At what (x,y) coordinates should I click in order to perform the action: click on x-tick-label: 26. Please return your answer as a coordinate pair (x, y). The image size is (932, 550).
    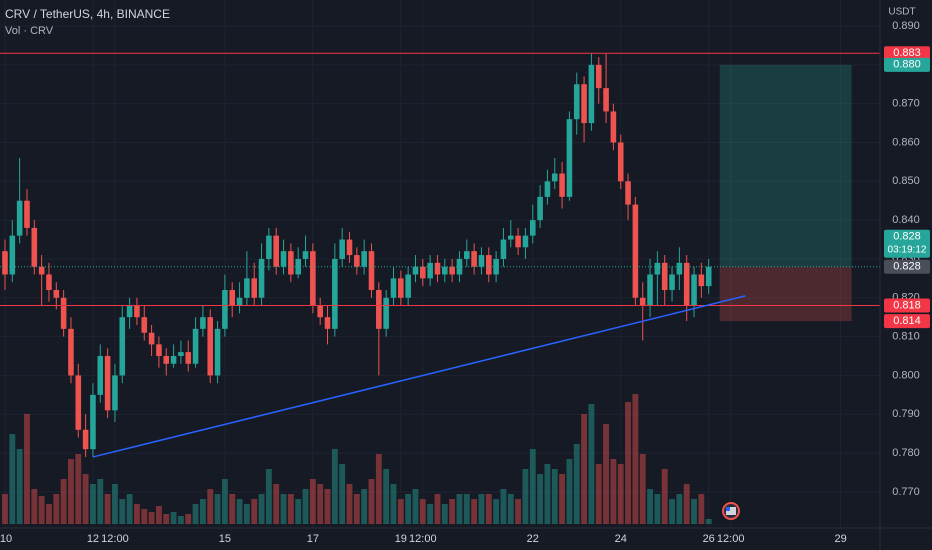
    Looking at the image, I should click on (709, 539).